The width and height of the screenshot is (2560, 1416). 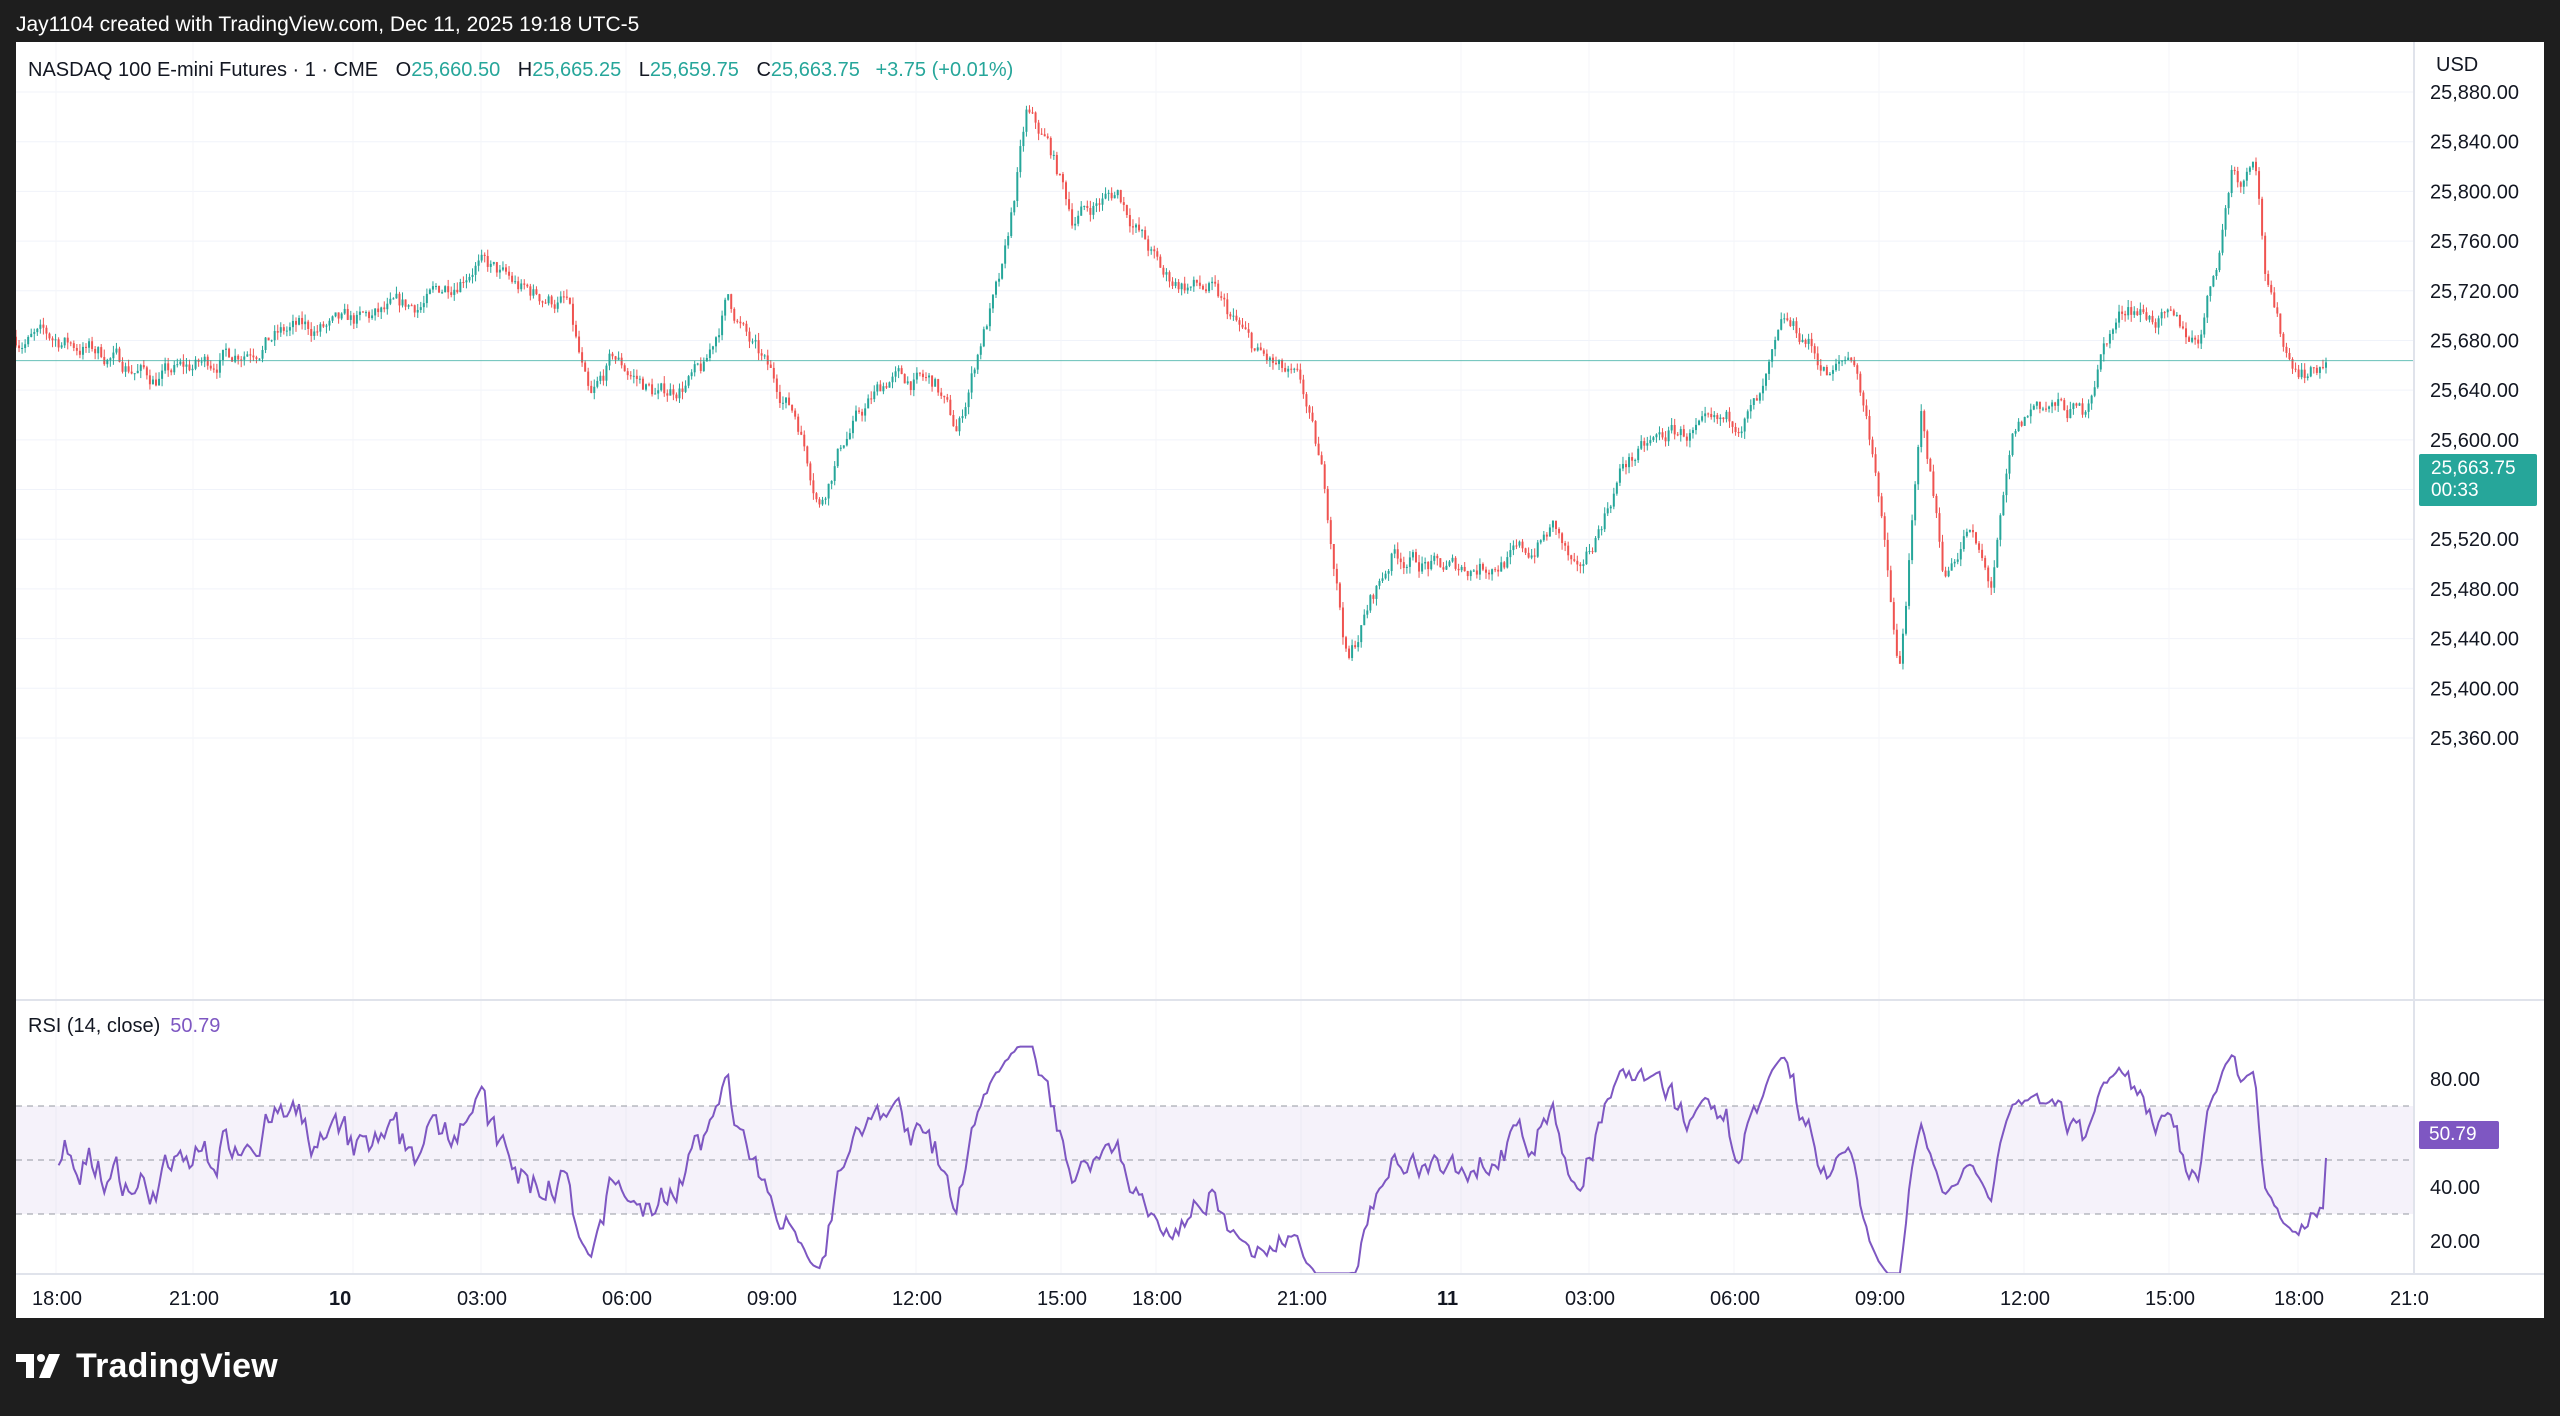 What do you see at coordinates (94, 1026) in the screenshot?
I see `rsi-label: RSI (14, close)` at bounding box center [94, 1026].